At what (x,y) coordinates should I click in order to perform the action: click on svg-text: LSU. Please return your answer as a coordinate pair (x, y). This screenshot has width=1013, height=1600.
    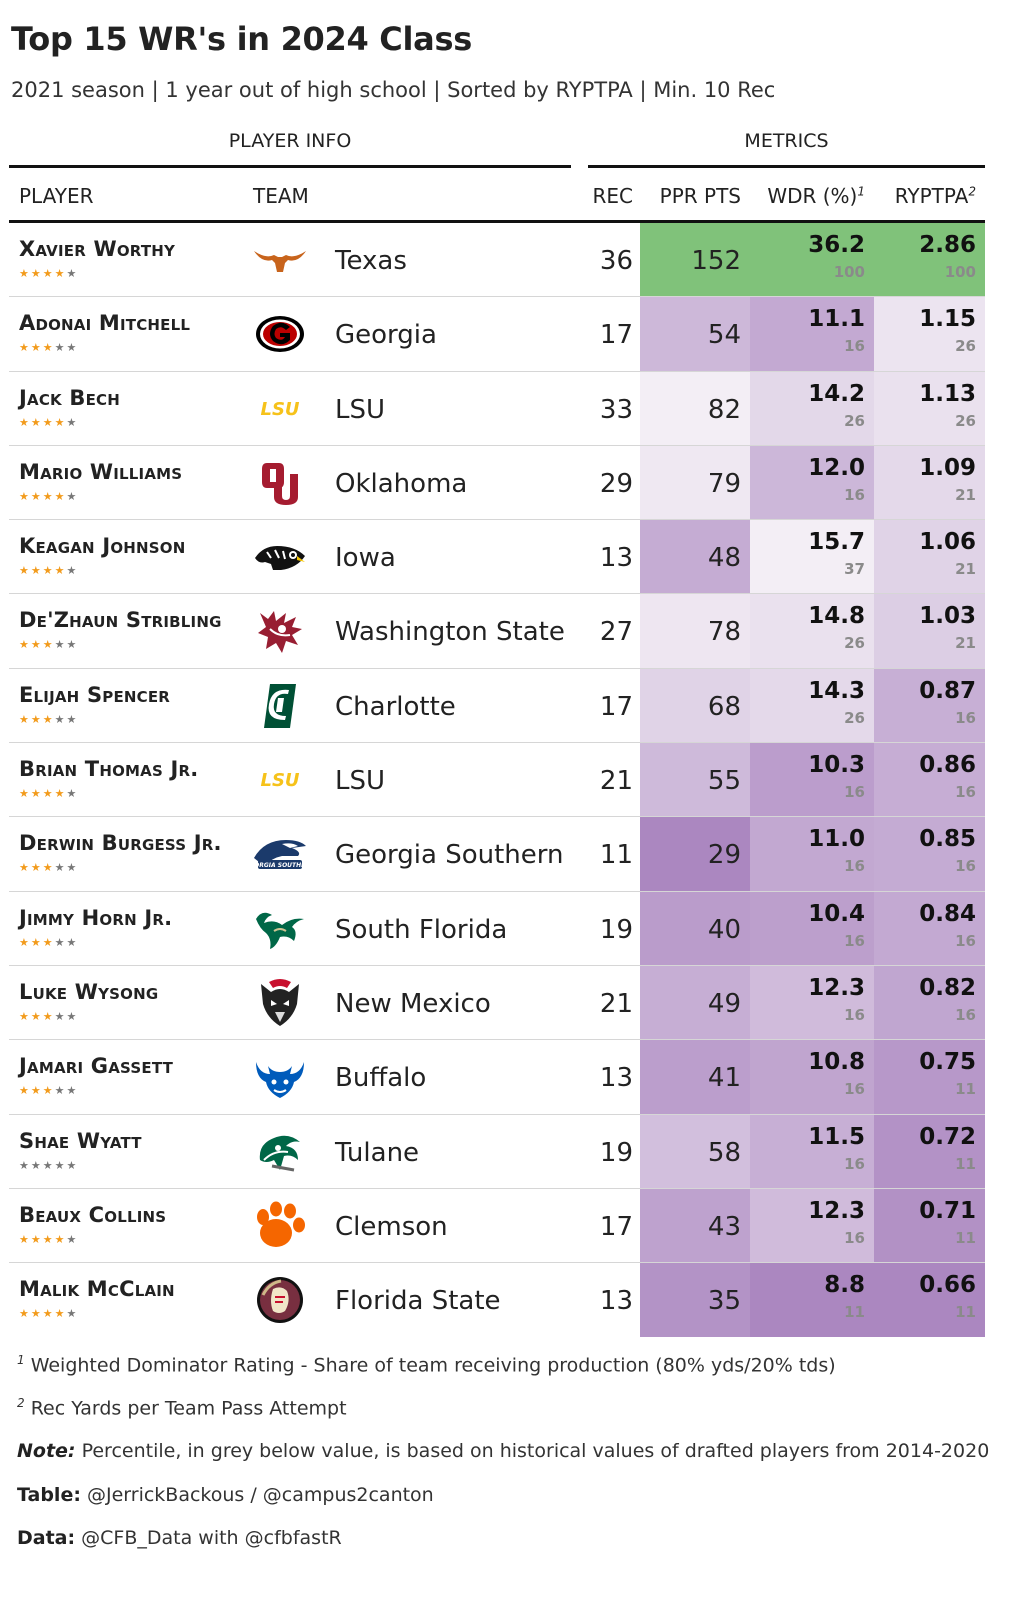
    Looking at the image, I should click on (279, 409).